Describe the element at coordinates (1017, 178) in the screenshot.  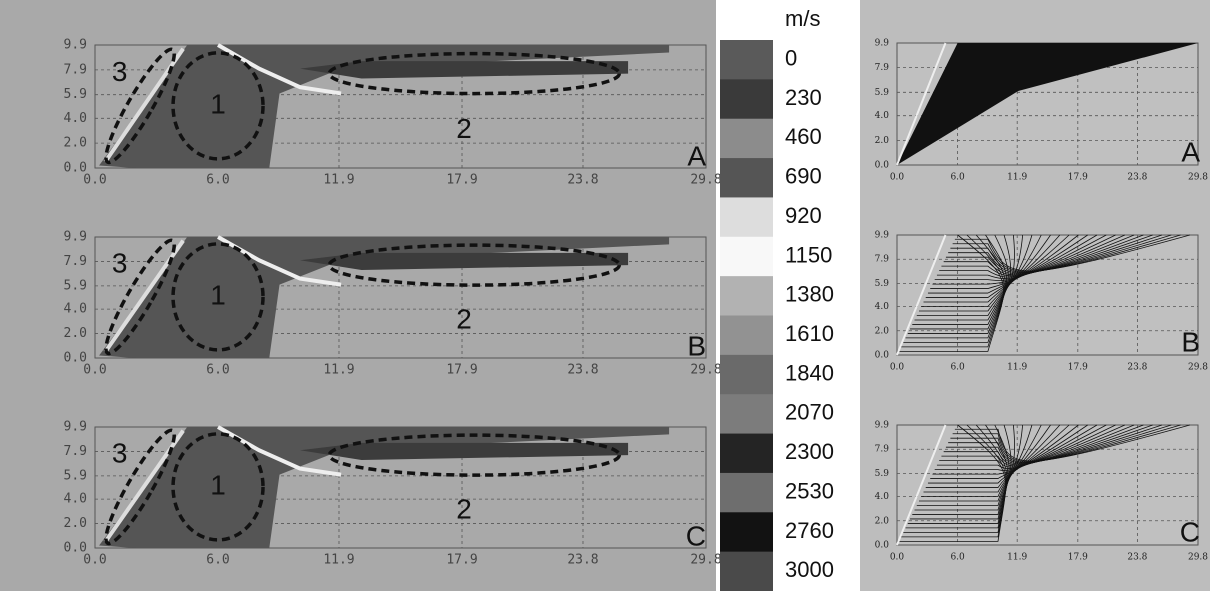
I see `x-tick-label: 11.9` at that location.